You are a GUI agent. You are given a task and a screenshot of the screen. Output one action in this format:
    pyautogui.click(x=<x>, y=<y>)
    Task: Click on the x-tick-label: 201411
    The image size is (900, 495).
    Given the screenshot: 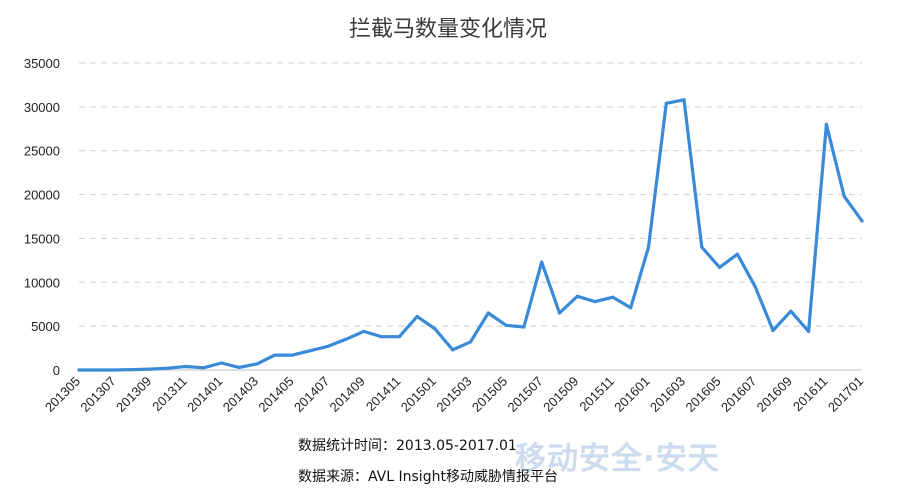 What is the action you would take?
    pyautogui.click(x=383, y=394)
    